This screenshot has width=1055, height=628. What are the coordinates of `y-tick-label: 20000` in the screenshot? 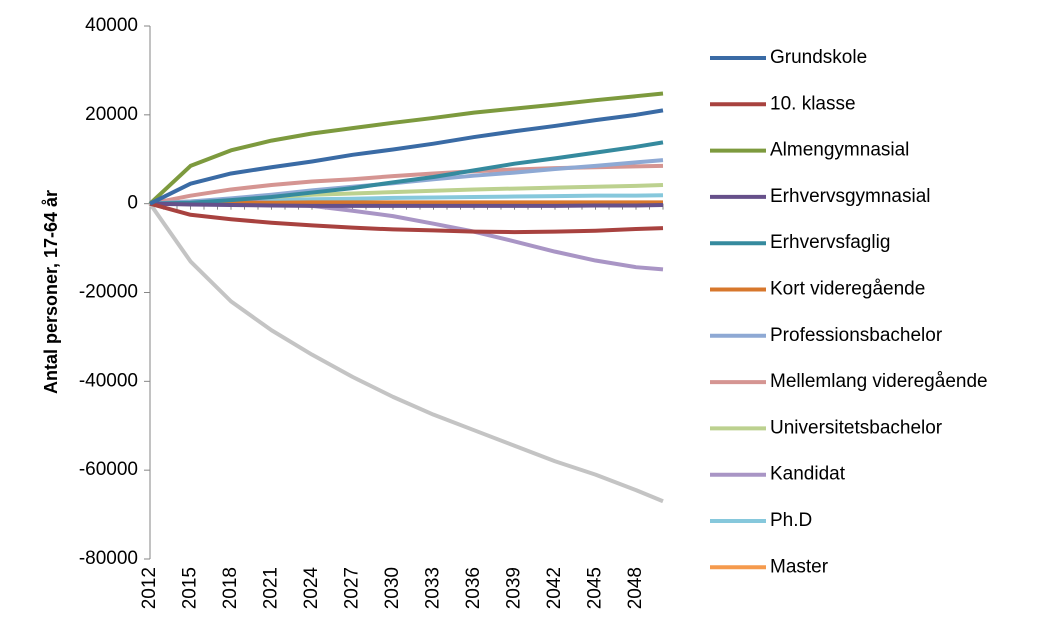 It's located at (111, 114).